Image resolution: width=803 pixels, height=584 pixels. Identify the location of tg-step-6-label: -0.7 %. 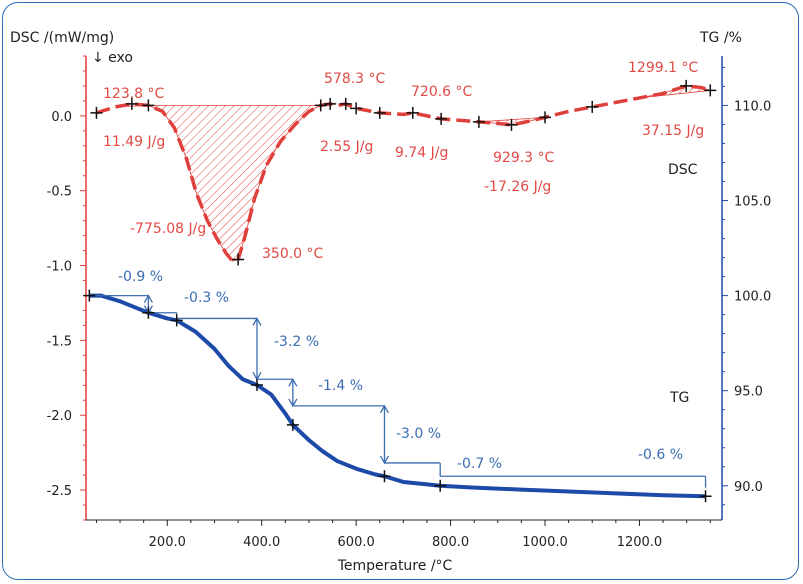
(479, 464).